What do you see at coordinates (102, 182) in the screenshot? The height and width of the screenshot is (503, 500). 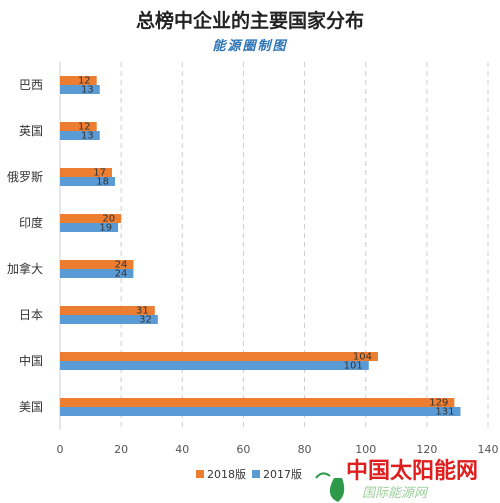 I see `data-label: 18` at bounding box center [102, 182].